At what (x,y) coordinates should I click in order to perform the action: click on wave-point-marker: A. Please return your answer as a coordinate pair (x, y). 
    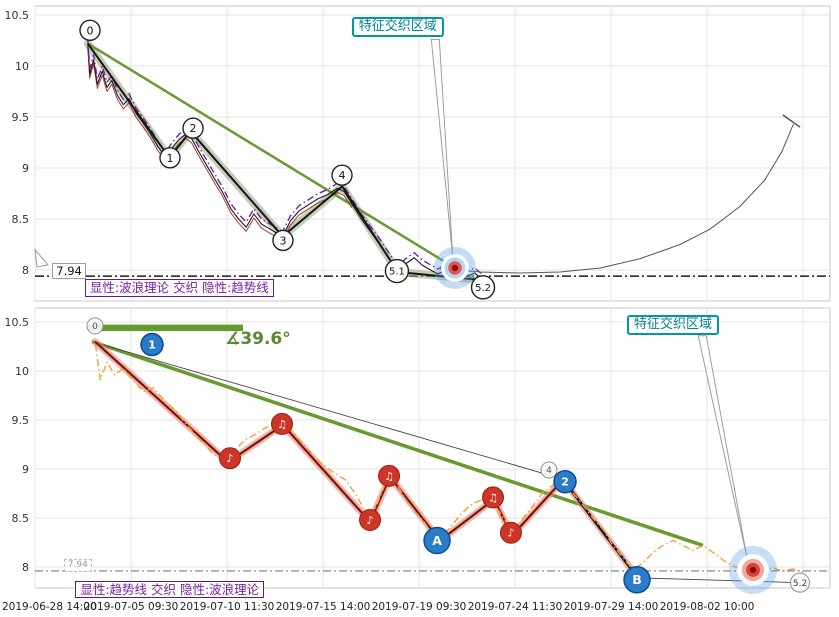
    Looking at the image, I should click on (437, 540).